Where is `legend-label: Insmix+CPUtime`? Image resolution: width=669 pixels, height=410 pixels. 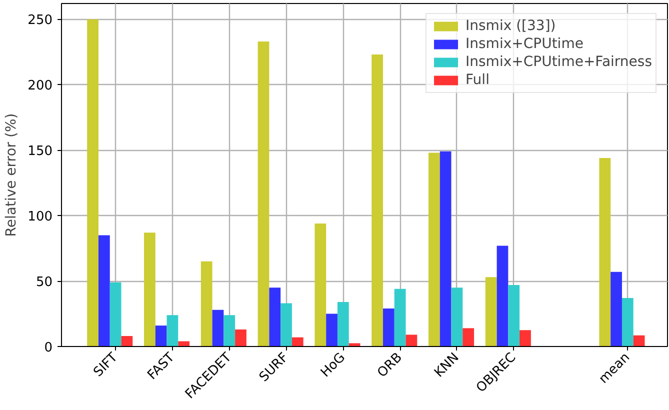
legend-label: Insmix+CPUtime is located at coordinates (525, 44).